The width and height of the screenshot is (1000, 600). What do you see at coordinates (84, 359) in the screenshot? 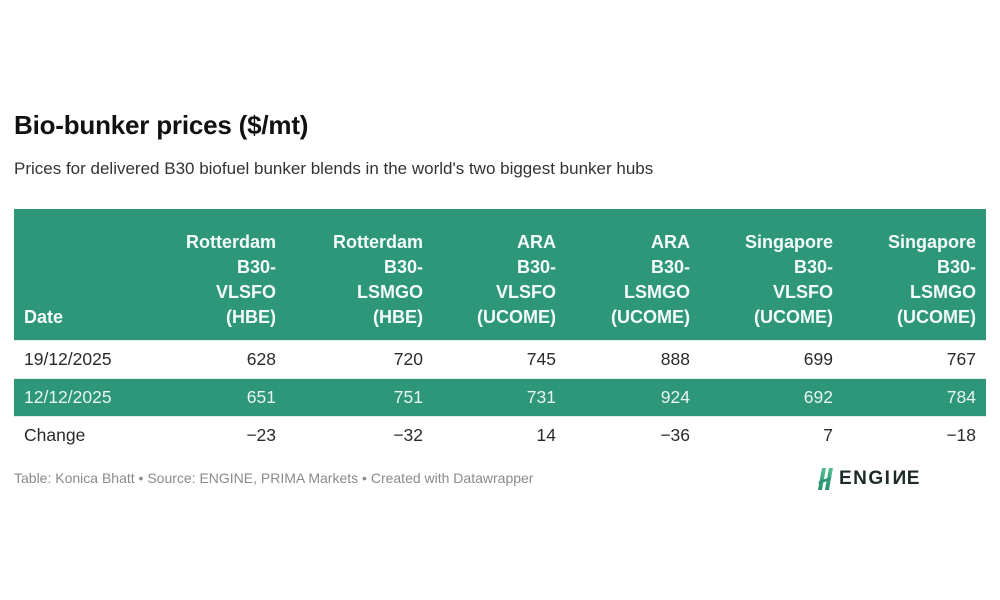
I see `cell-date: 19/12/2025` at bounding box center [84, 359].